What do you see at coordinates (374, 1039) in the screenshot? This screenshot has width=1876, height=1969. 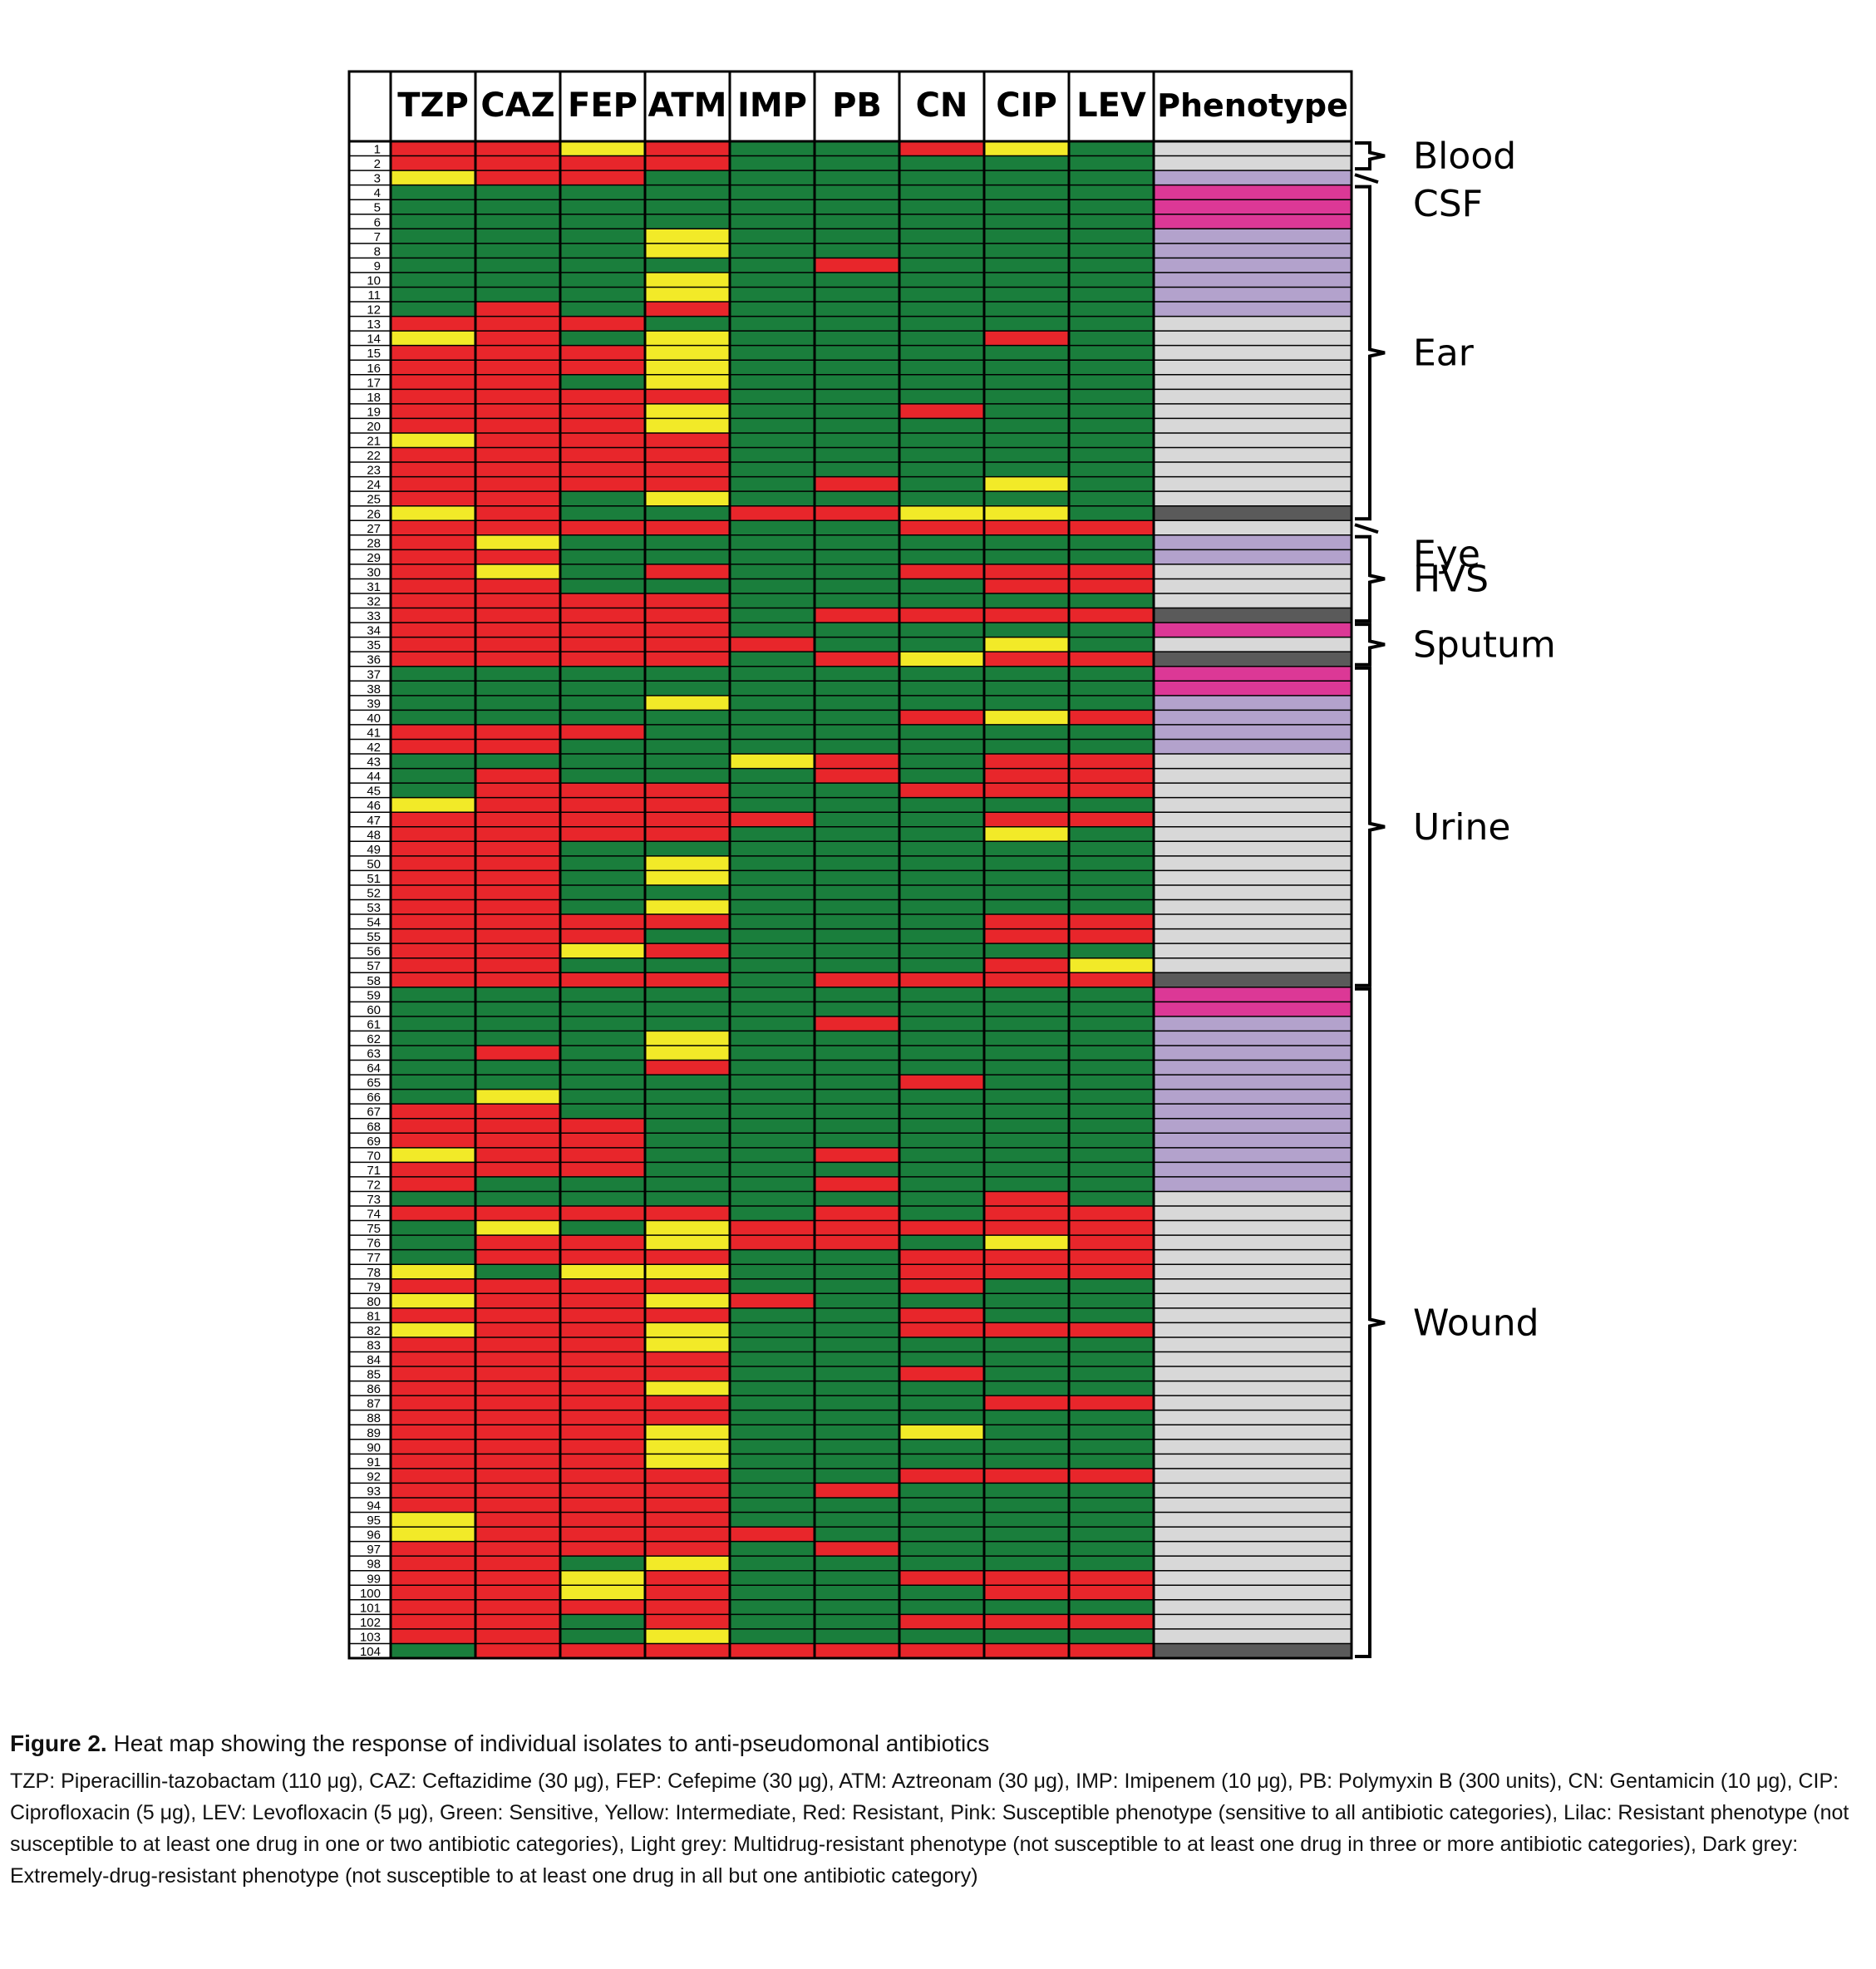 I see `row-label: 62` at bounding box center [374, 1039].